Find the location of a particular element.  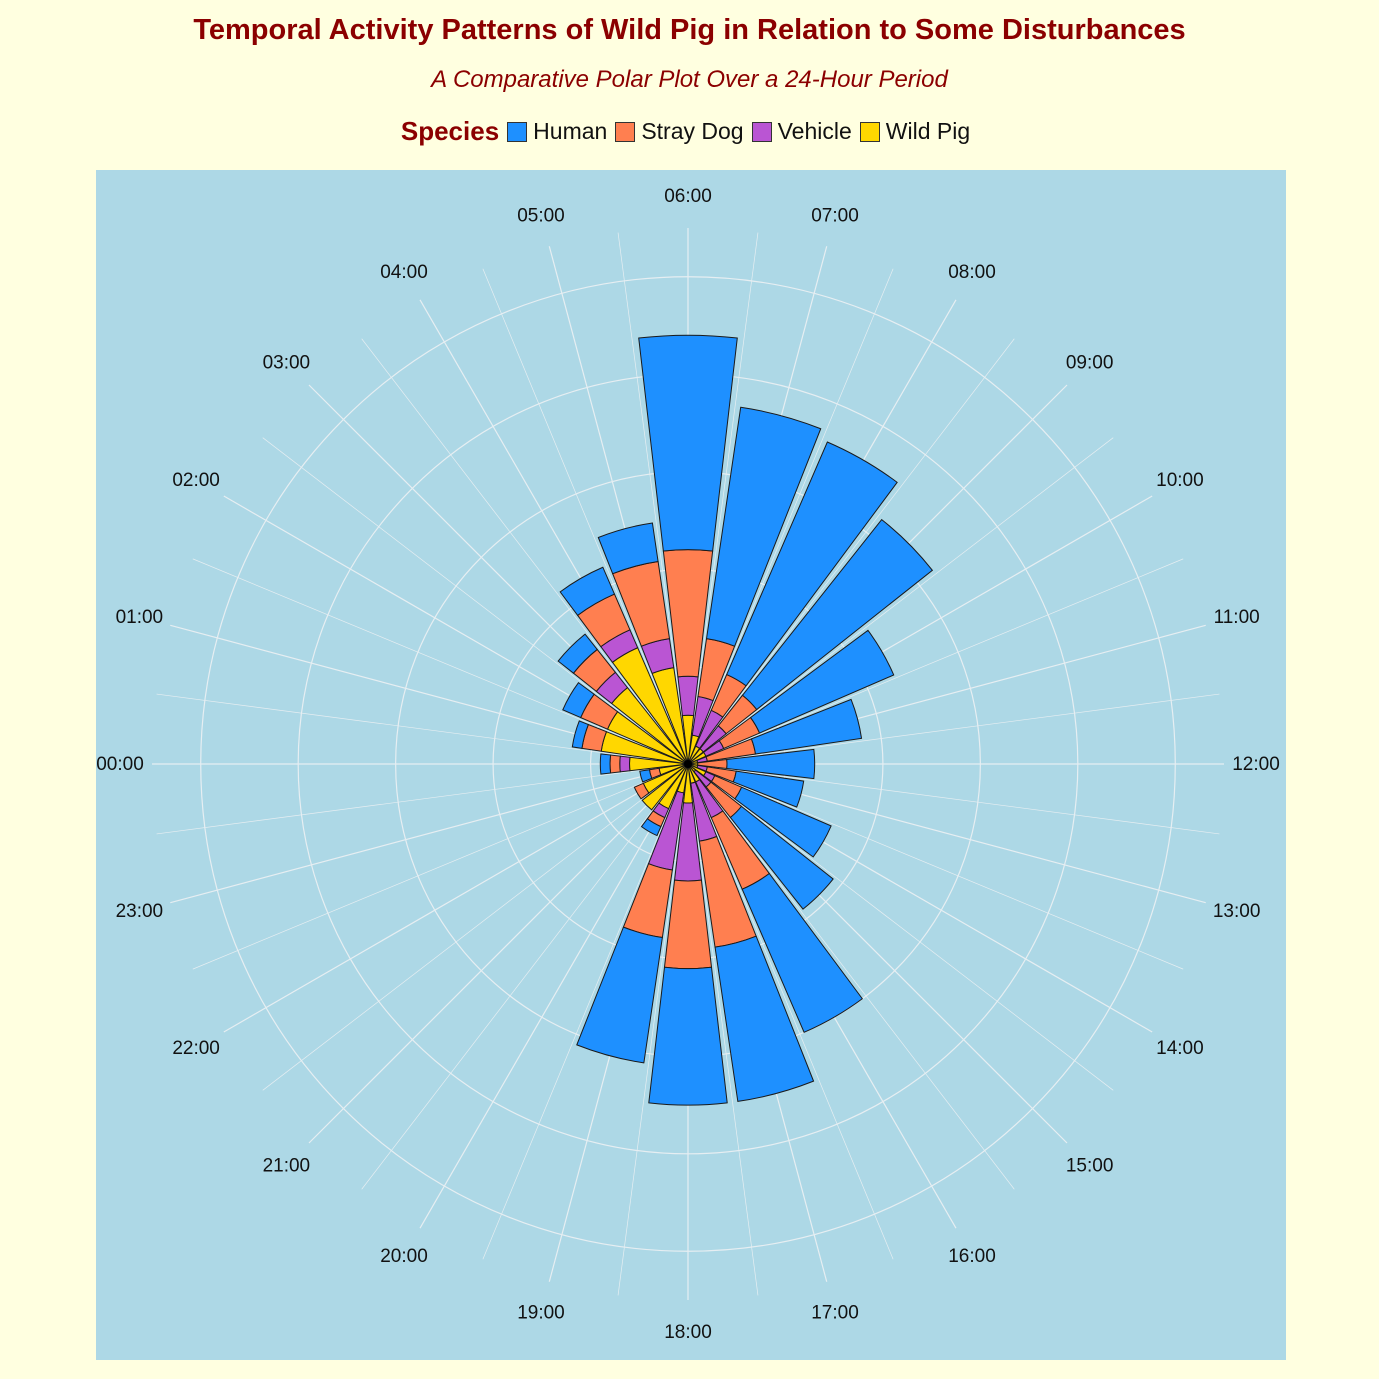

legend-label-human: Human is located at coordinates (570, 131).